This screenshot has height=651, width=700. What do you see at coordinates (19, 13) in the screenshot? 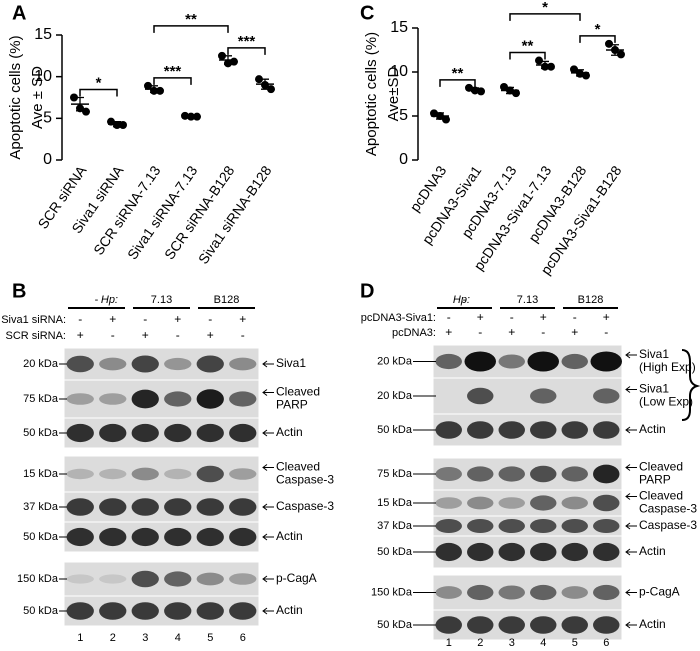
I see `panel-letter: A` at bounding box center [19, 13].